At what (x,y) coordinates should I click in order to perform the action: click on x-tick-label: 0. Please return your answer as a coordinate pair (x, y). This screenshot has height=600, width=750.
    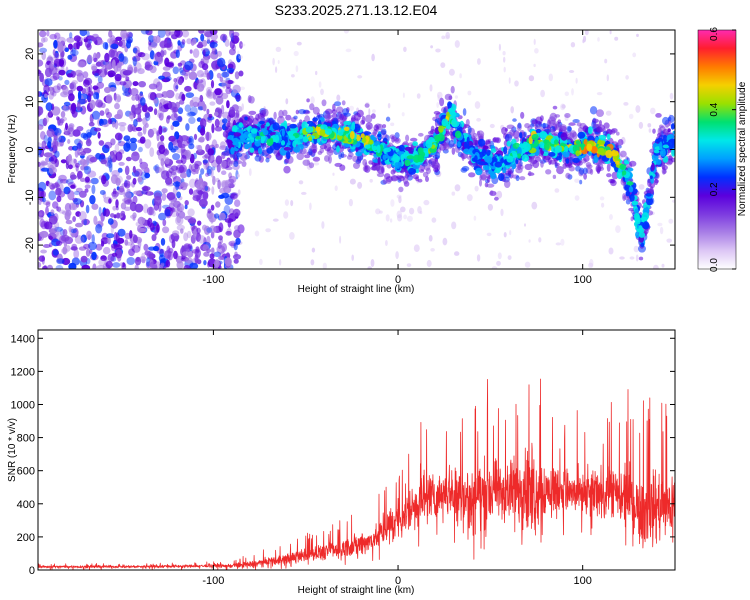
    Looking at the image, I should click on (398, 280).